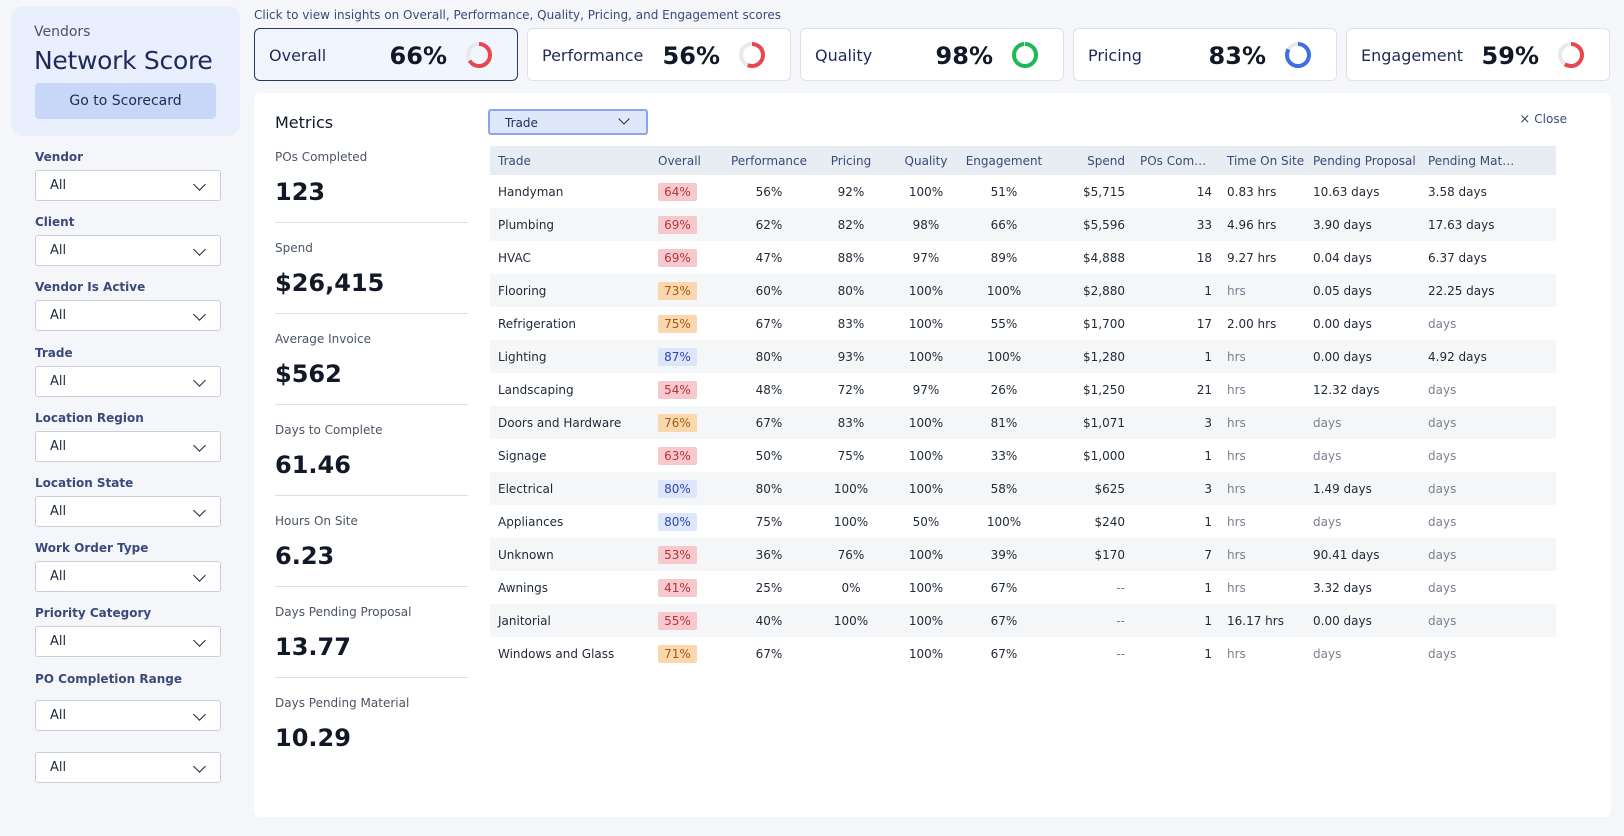 Image resolution: width=1624 pixels, height=836 pixels. What do you see at coordinates (1104, 455) in the screenshot?
I see `cell-spend: $1,000` at bounding box center [1104, 455].